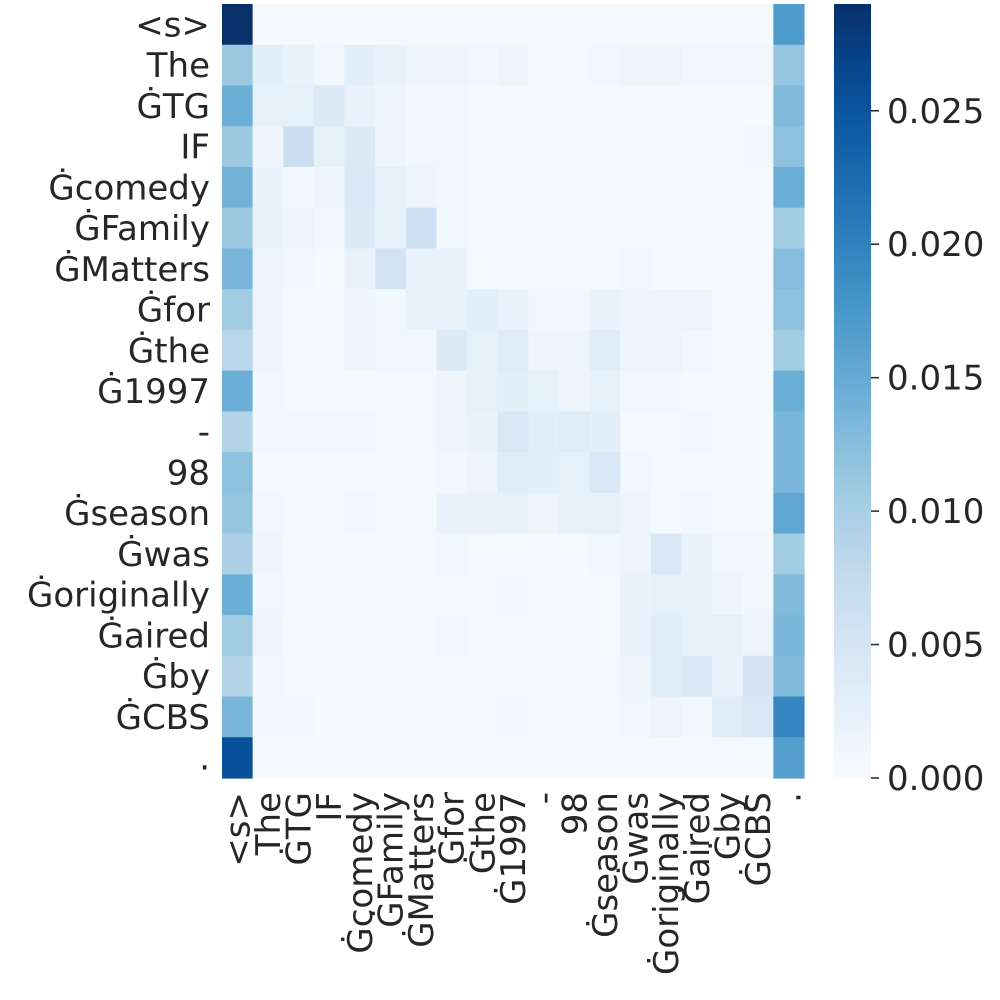 This screenshot has width=1000, height=1000. What do you see at coordinates (482, 833) in the screenshot?
I see `column-tick-label: Ġthe` at bounding box center [482, 833].